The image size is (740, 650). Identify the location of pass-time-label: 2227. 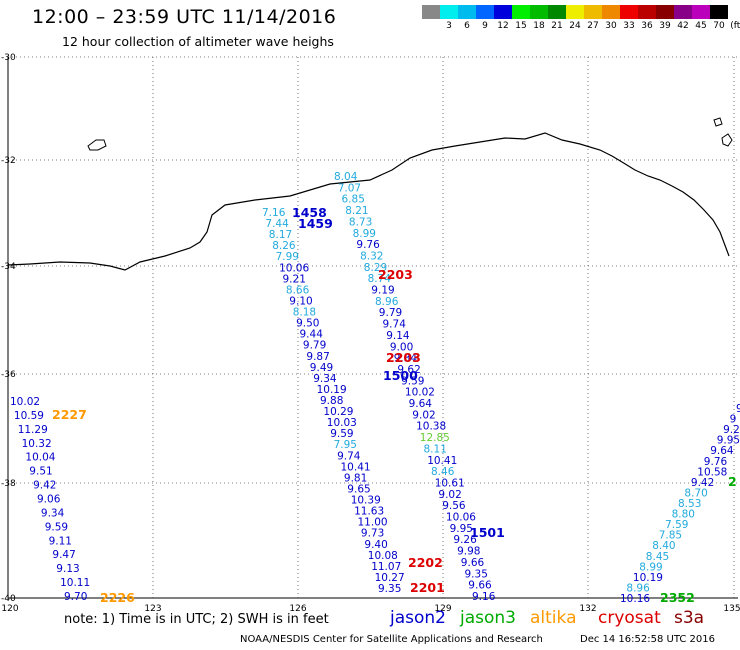
(69, 414).